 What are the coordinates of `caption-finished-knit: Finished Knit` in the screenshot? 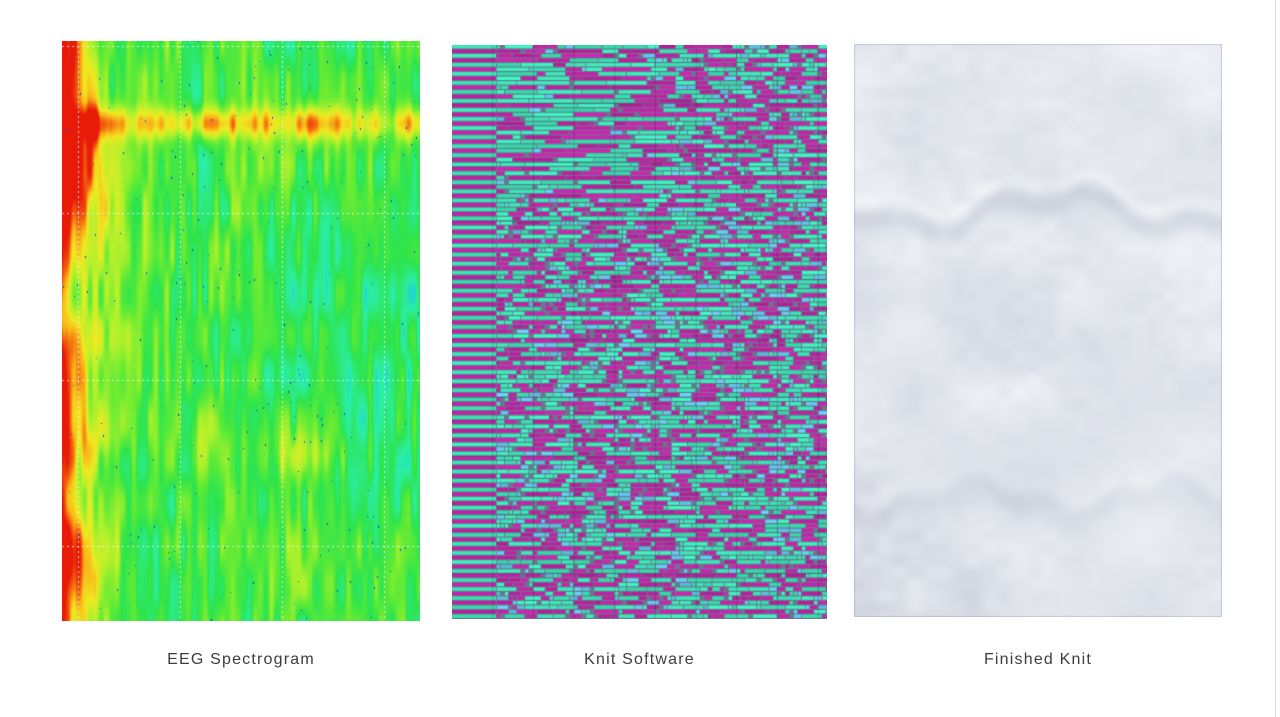 It's located at (1038, 659).